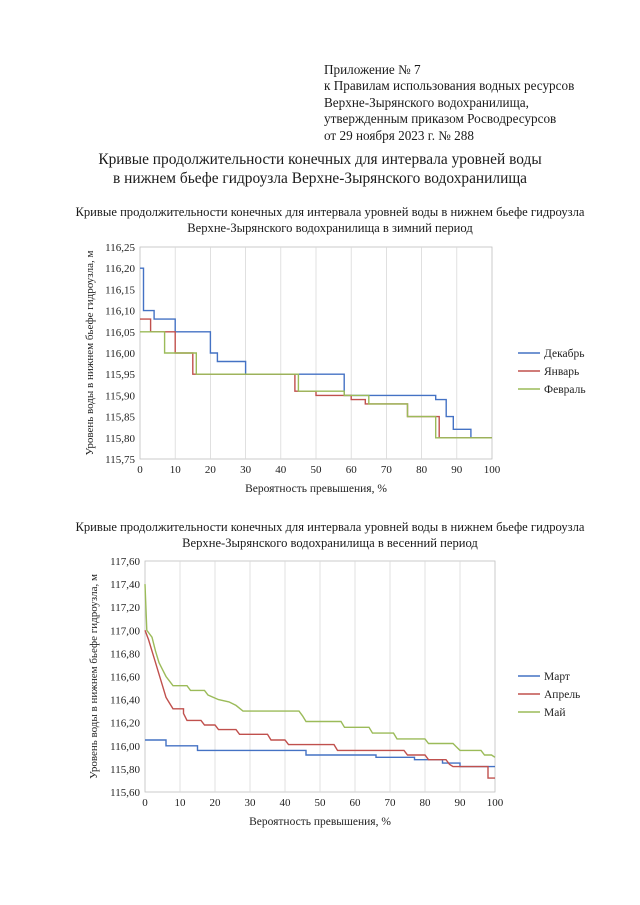 This screenshot has height=905, width=640. What do you see at coordinates (562, 695) in the screenshot?
I see `legend-label: Апрель` at bounding box center [562, 695].